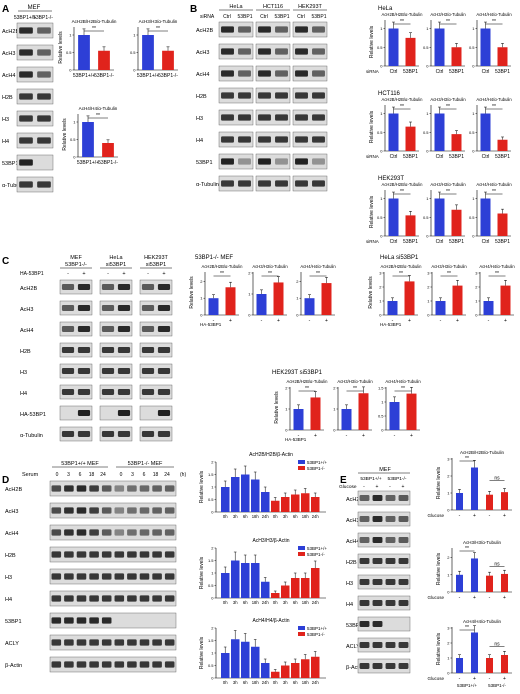 The height and width of the screenshot is (694, 520). What do you see at coordinates (108, 274) in the screenshot?
I see `sign-label: -` at bounding box center [108, 274].